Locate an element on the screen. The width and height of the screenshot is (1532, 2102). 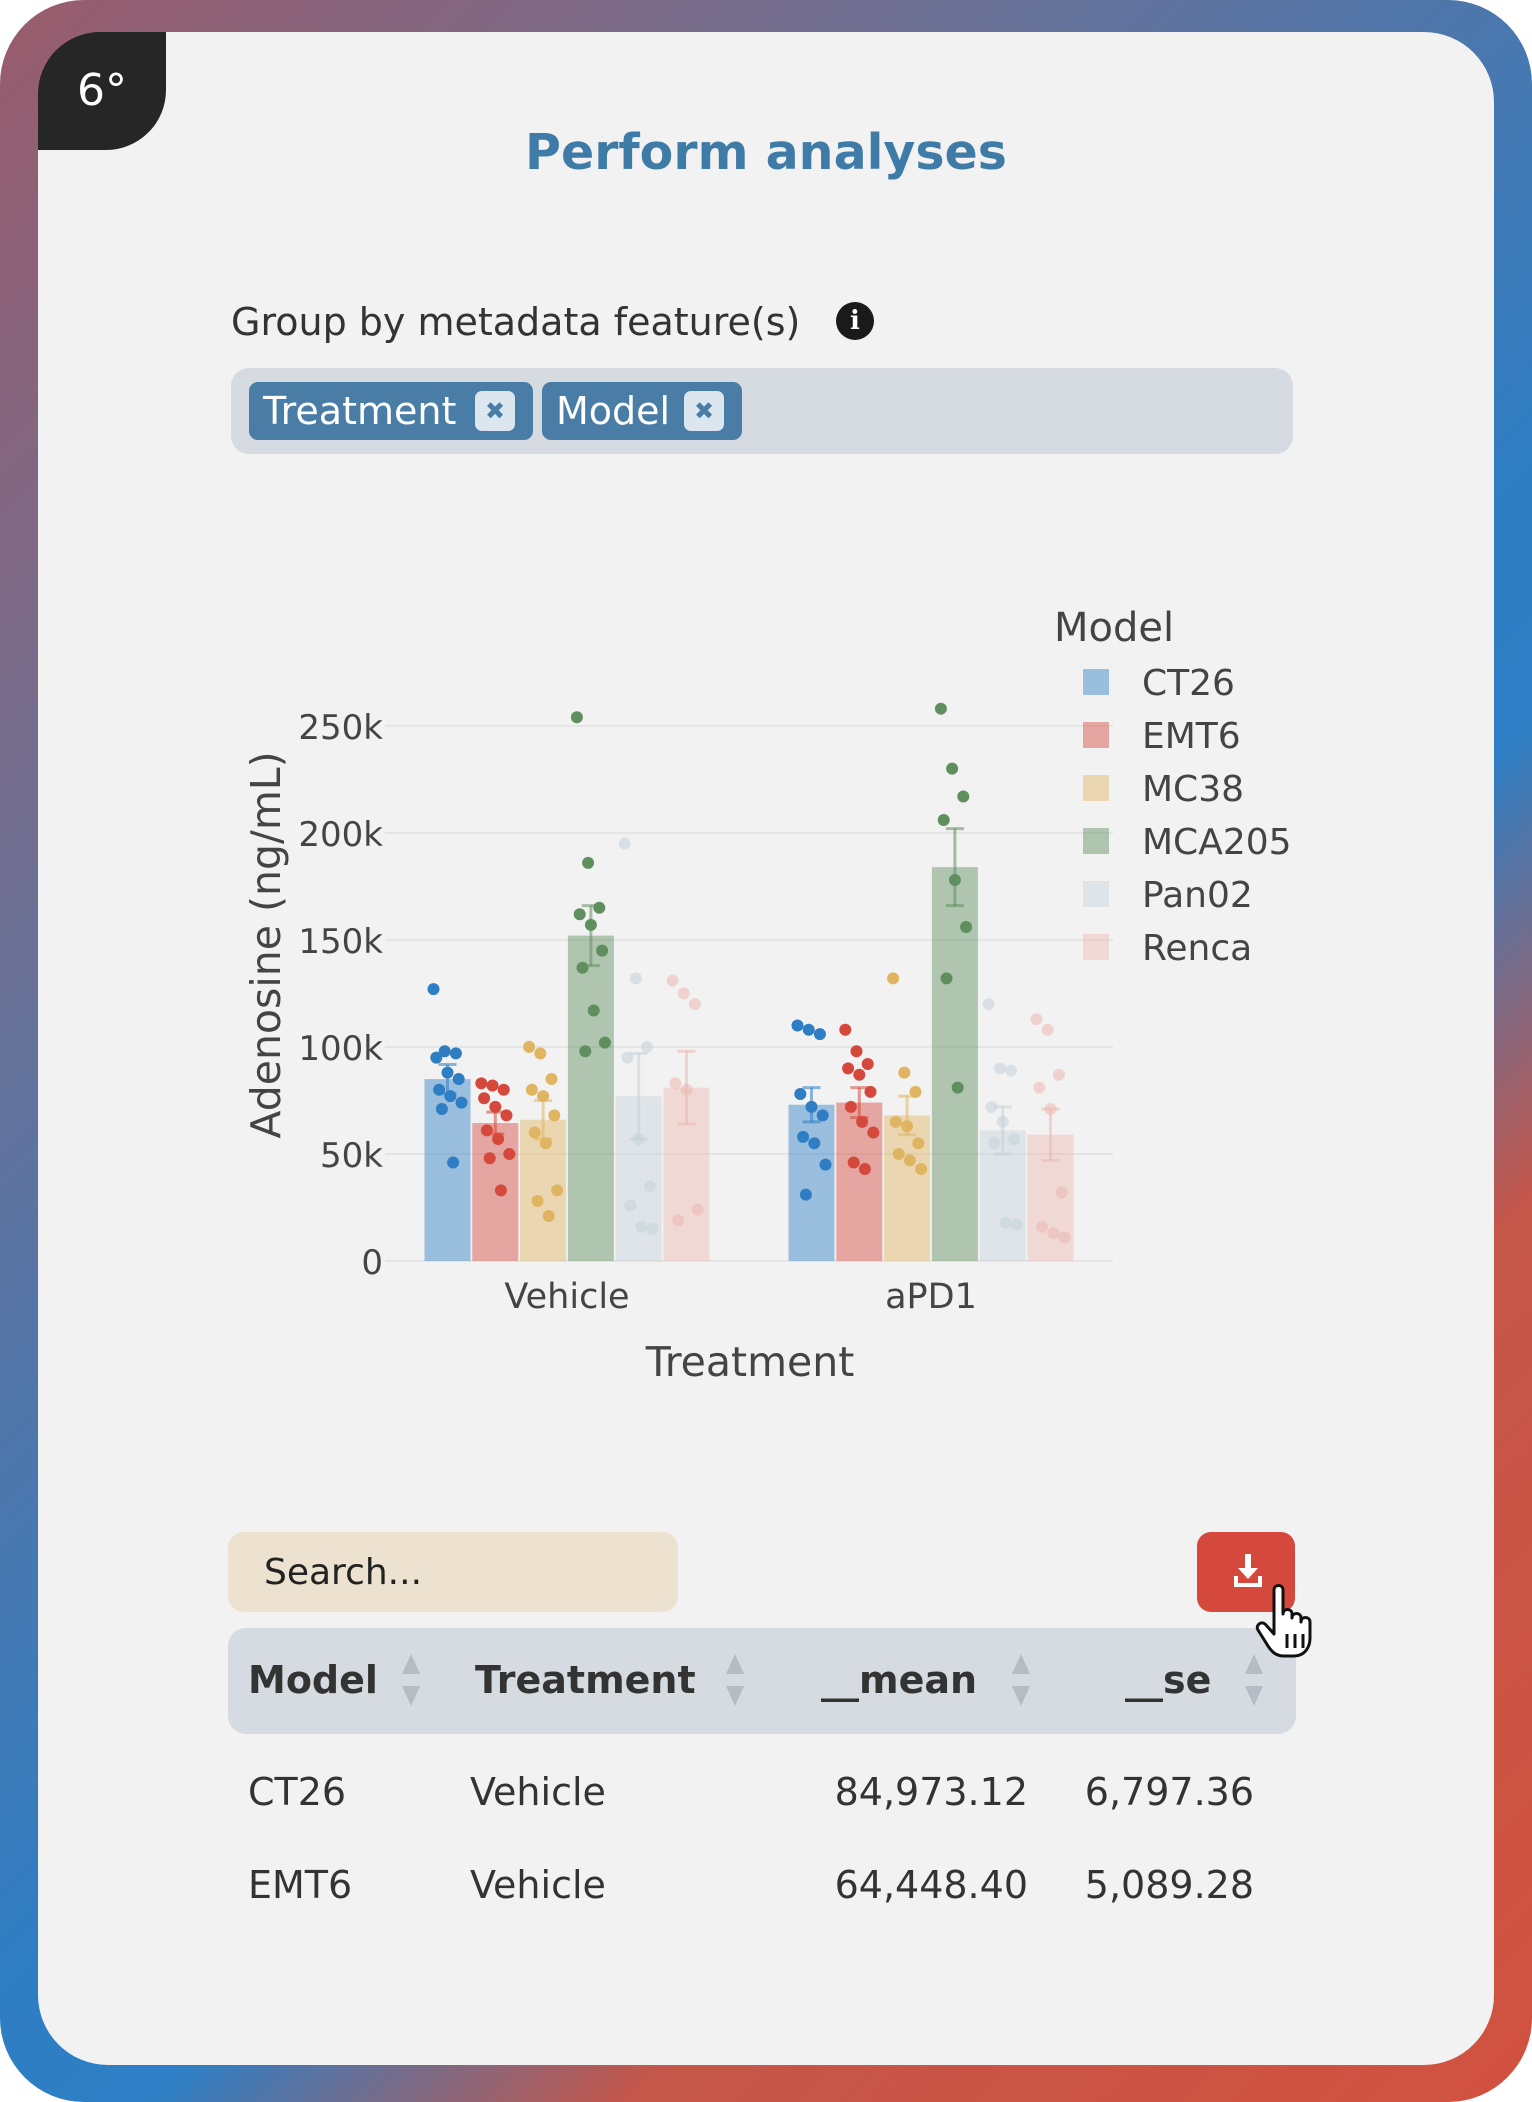
column-header-model: Model is located at coordinates (313, 1680).